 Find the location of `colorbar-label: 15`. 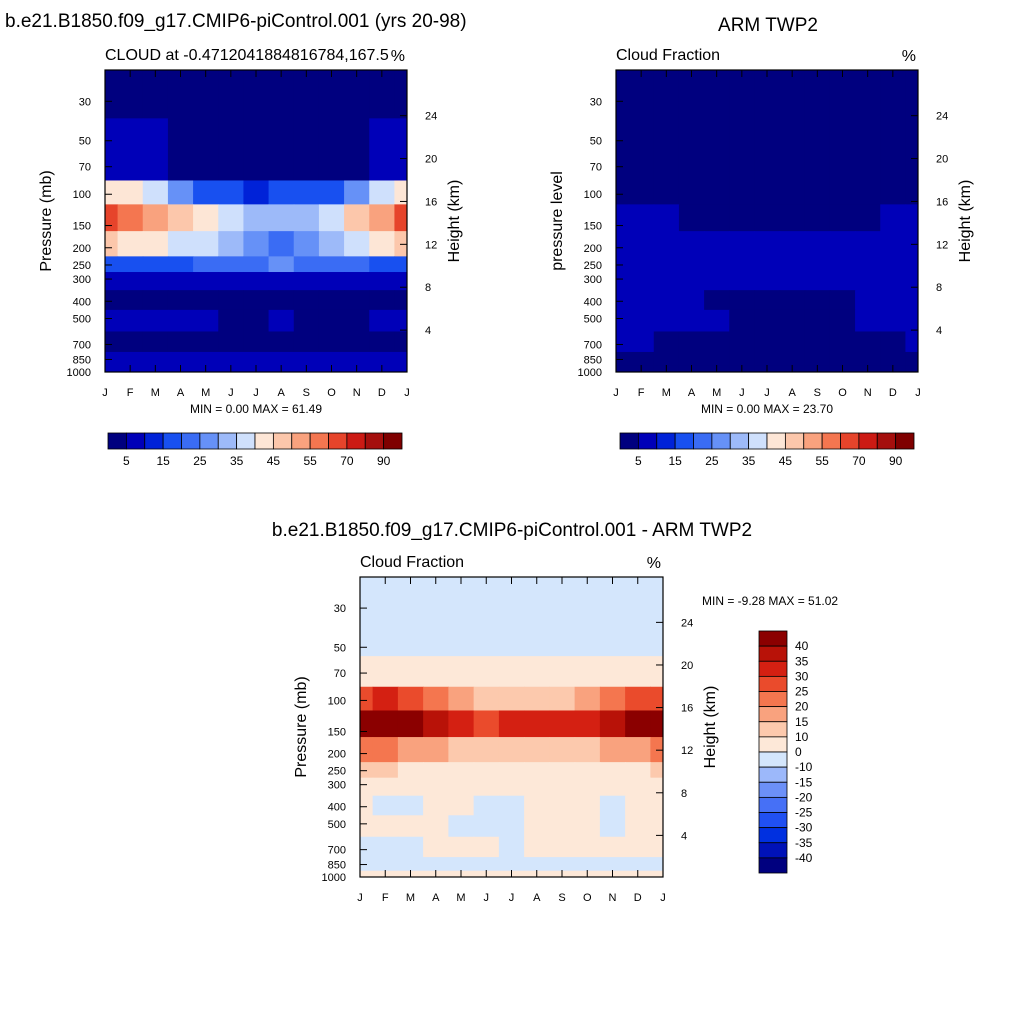

colorbar-label: 15 is located at coordinates (163, 461).